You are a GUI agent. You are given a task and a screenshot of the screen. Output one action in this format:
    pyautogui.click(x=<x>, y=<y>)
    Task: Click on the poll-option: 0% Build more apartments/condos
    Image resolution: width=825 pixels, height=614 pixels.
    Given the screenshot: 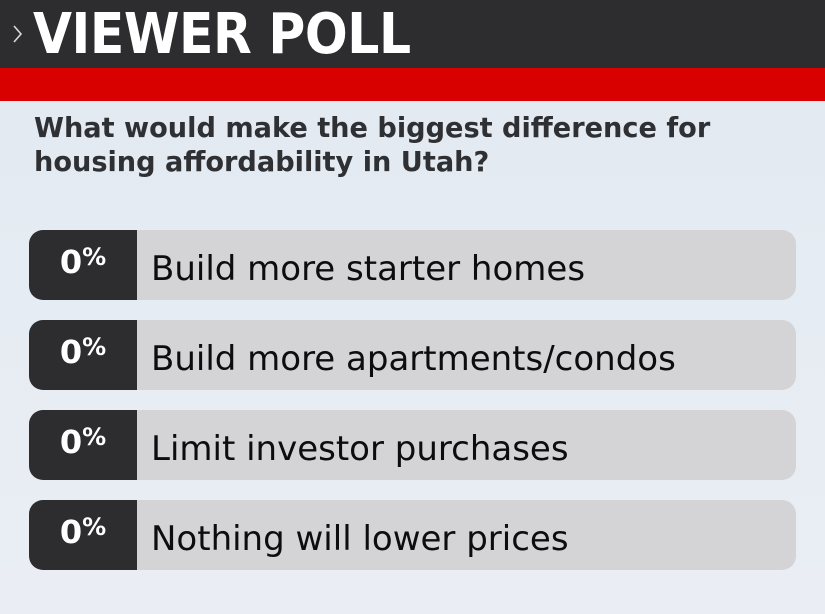 What is the action you would take?
    pyautogui.click(x=412, y=355)
    